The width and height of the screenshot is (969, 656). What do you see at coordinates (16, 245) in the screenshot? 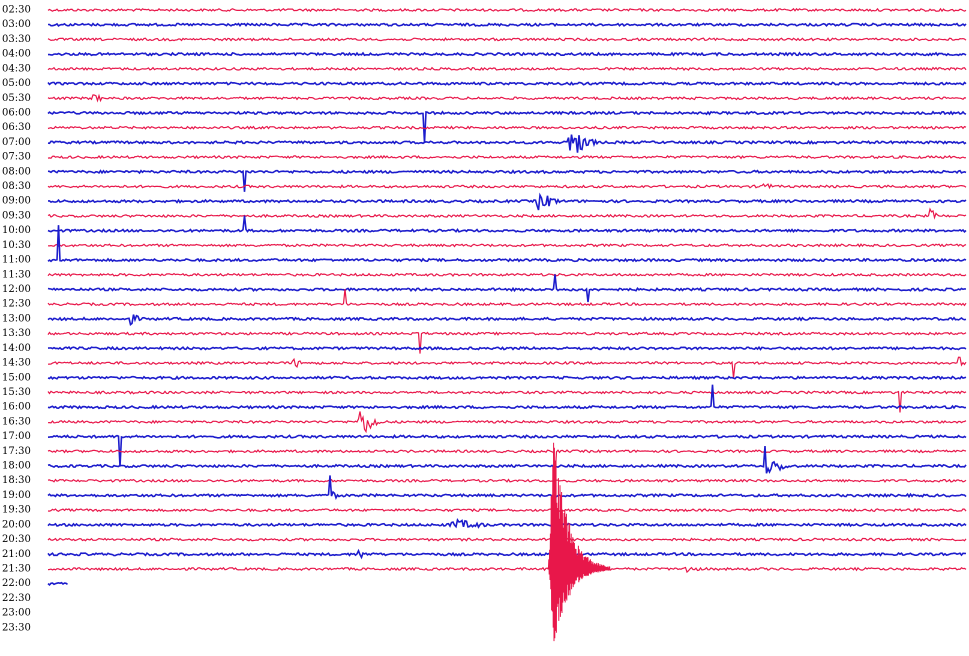
I see `time-label: 10:30` at bounding box center [16, 245].